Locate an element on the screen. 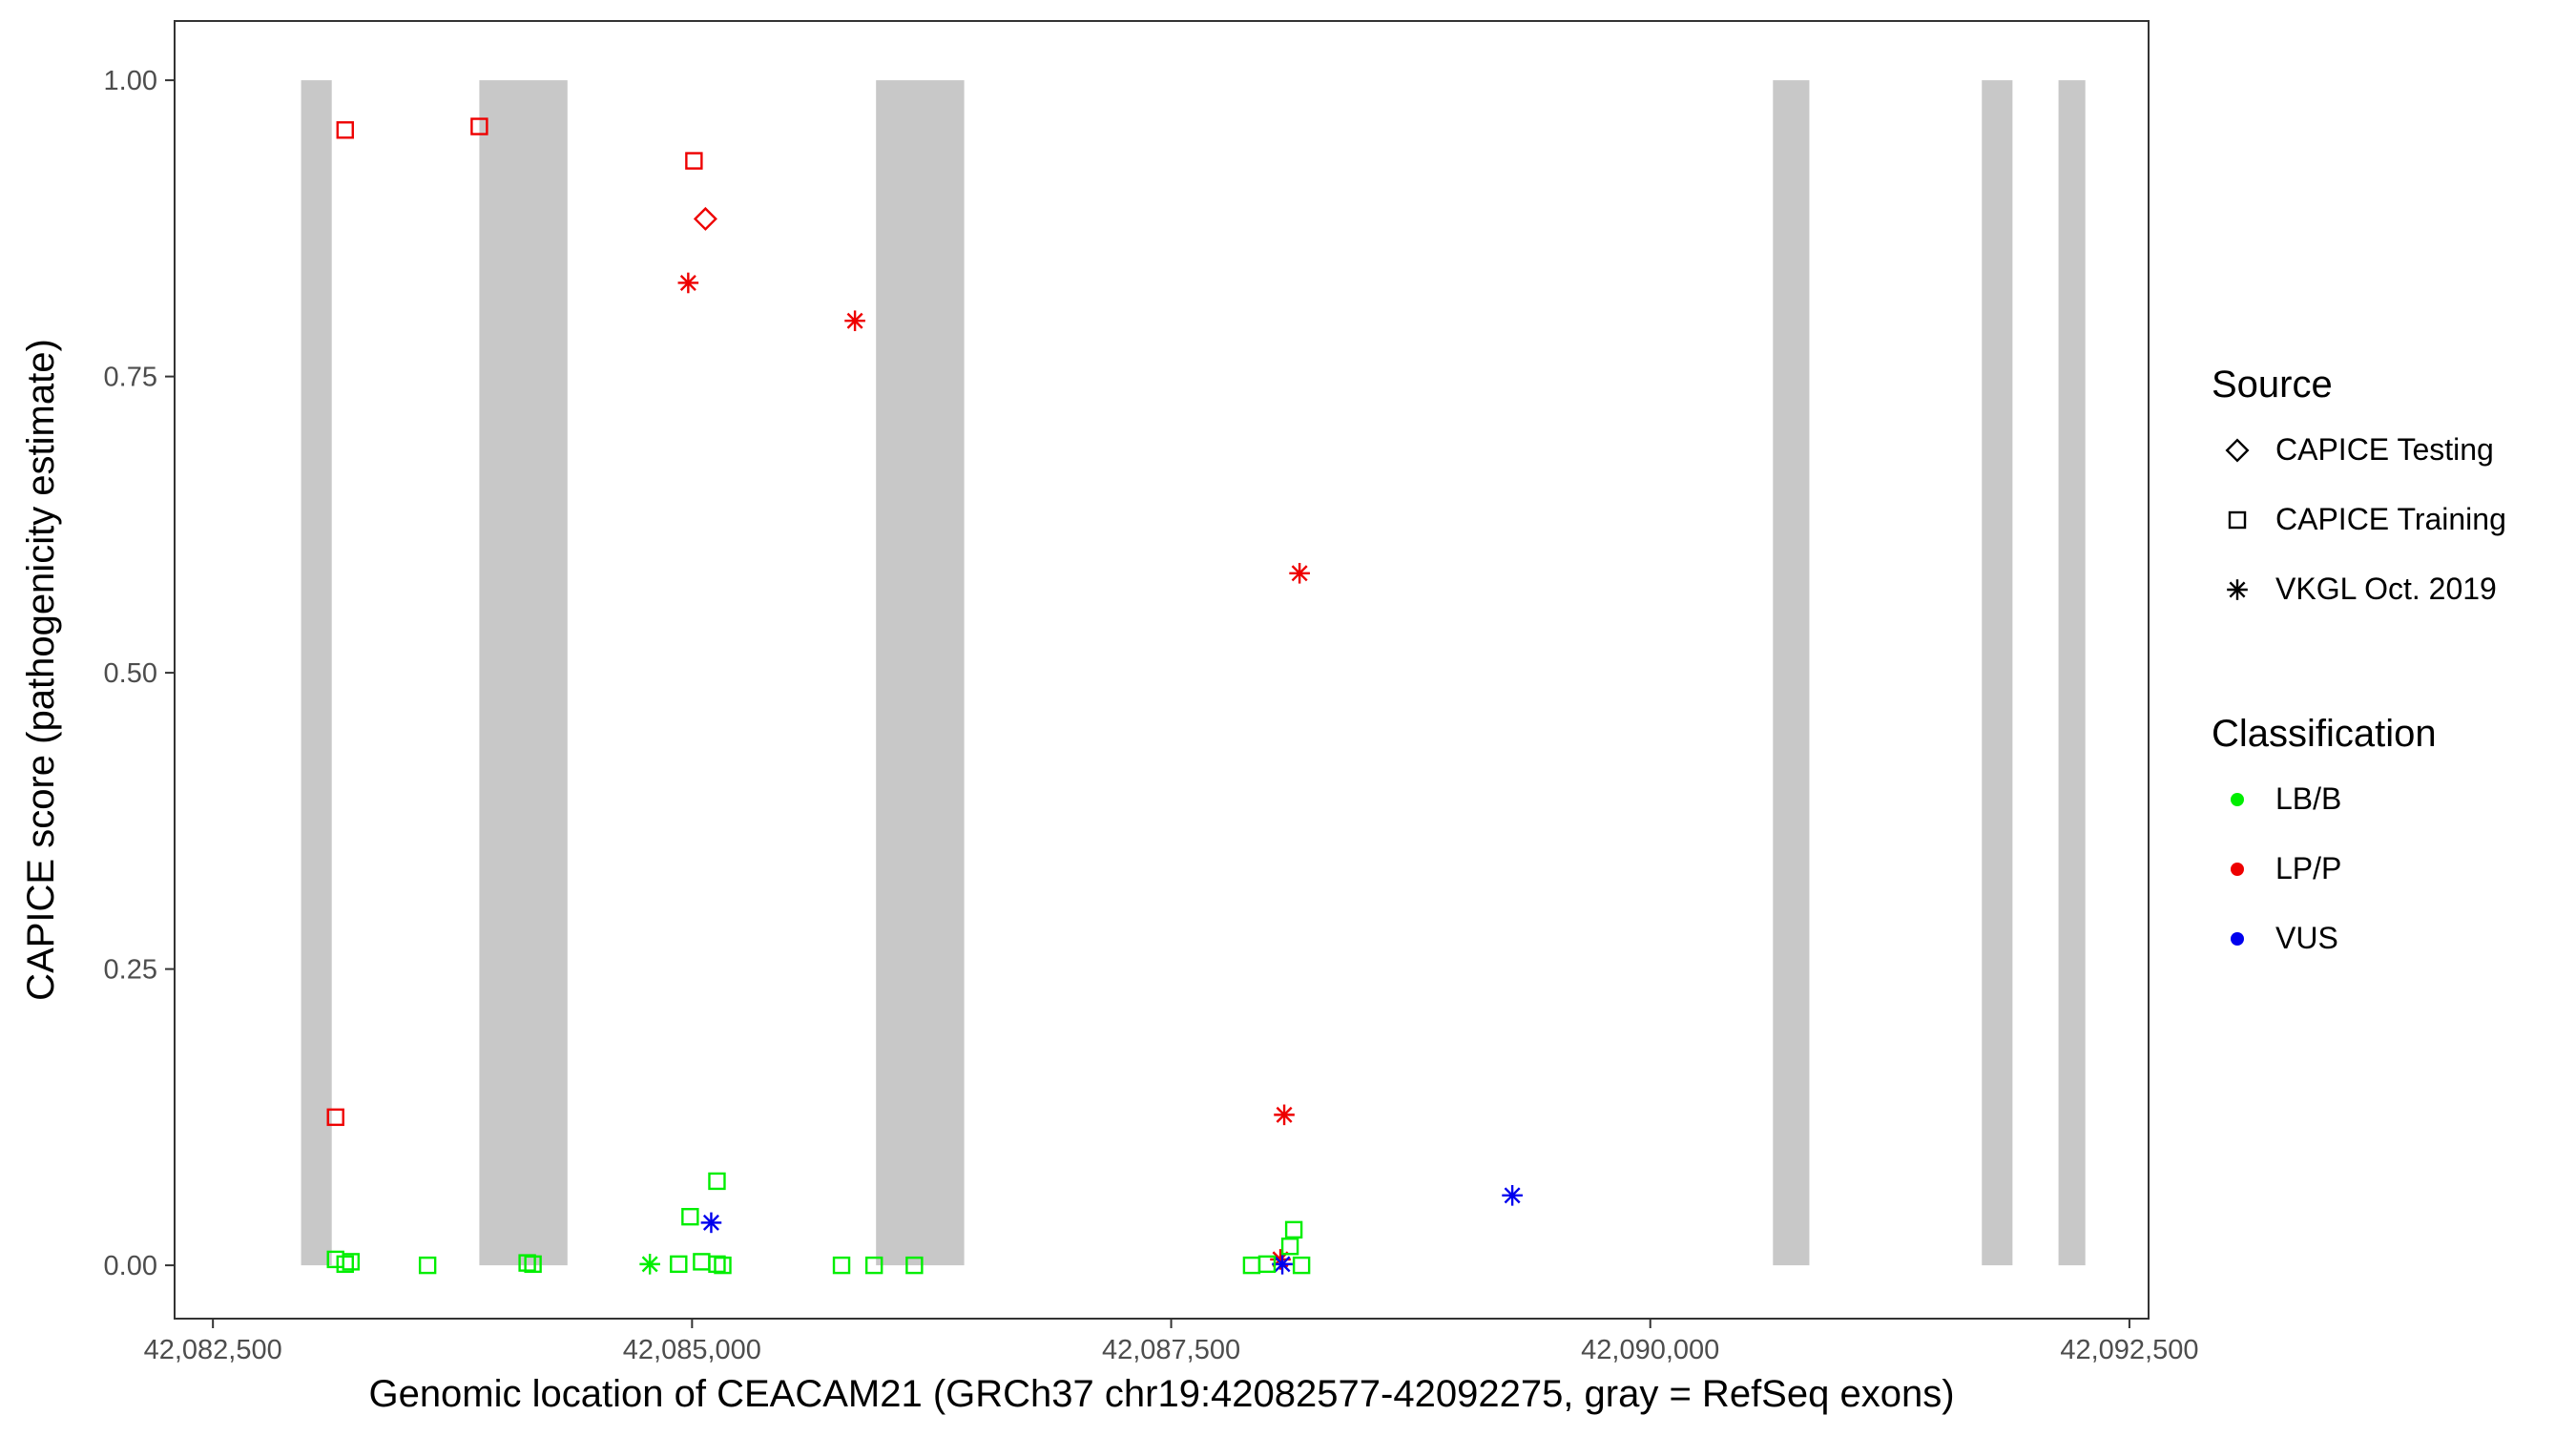 This screenshot has width=2576, height=1436. x-tick-label: 42,092,500 is located at coordinates (2129, 1350).